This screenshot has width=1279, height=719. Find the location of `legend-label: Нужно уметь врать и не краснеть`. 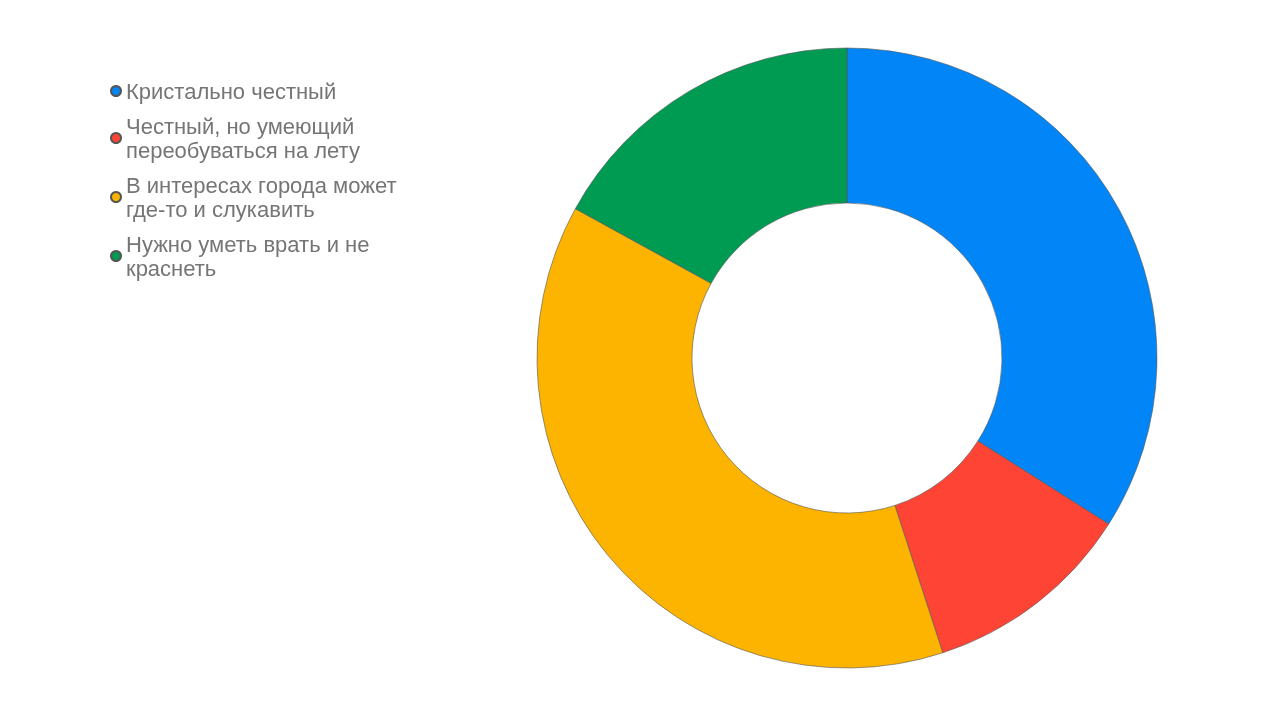

legend-label: Нужно уметь врать и не краснеть is located at coordinates (248, 256).